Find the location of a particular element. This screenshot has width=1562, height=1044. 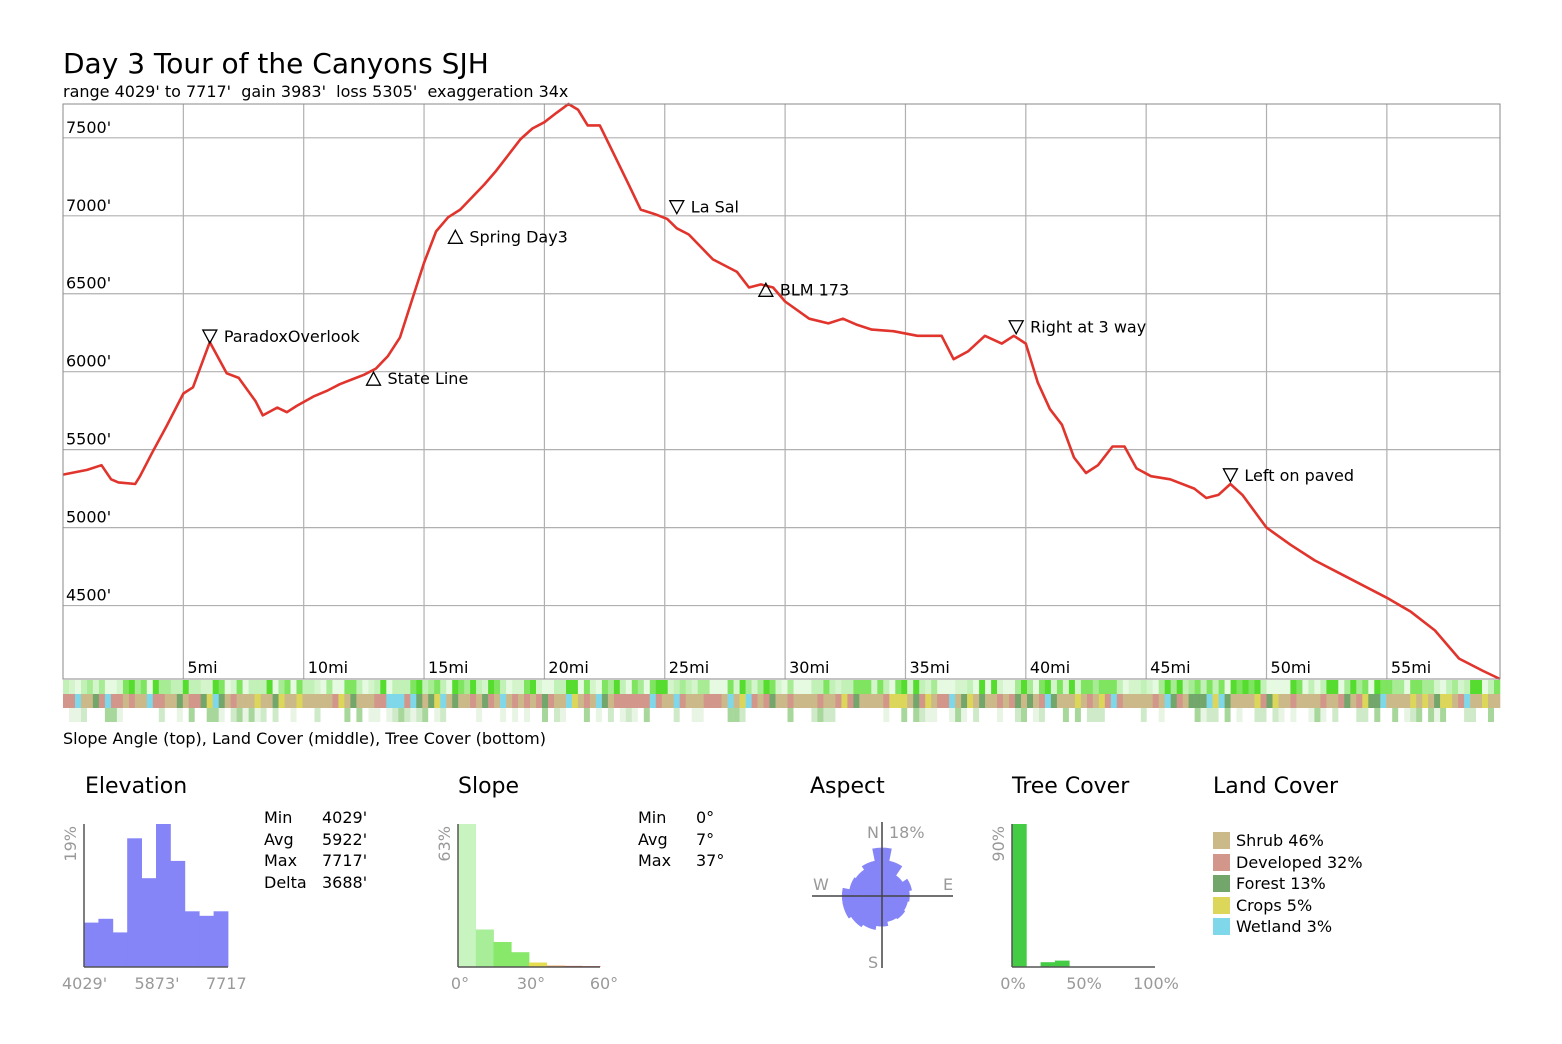

slope-stat-value: 37° is located at coordinates (710, 860).